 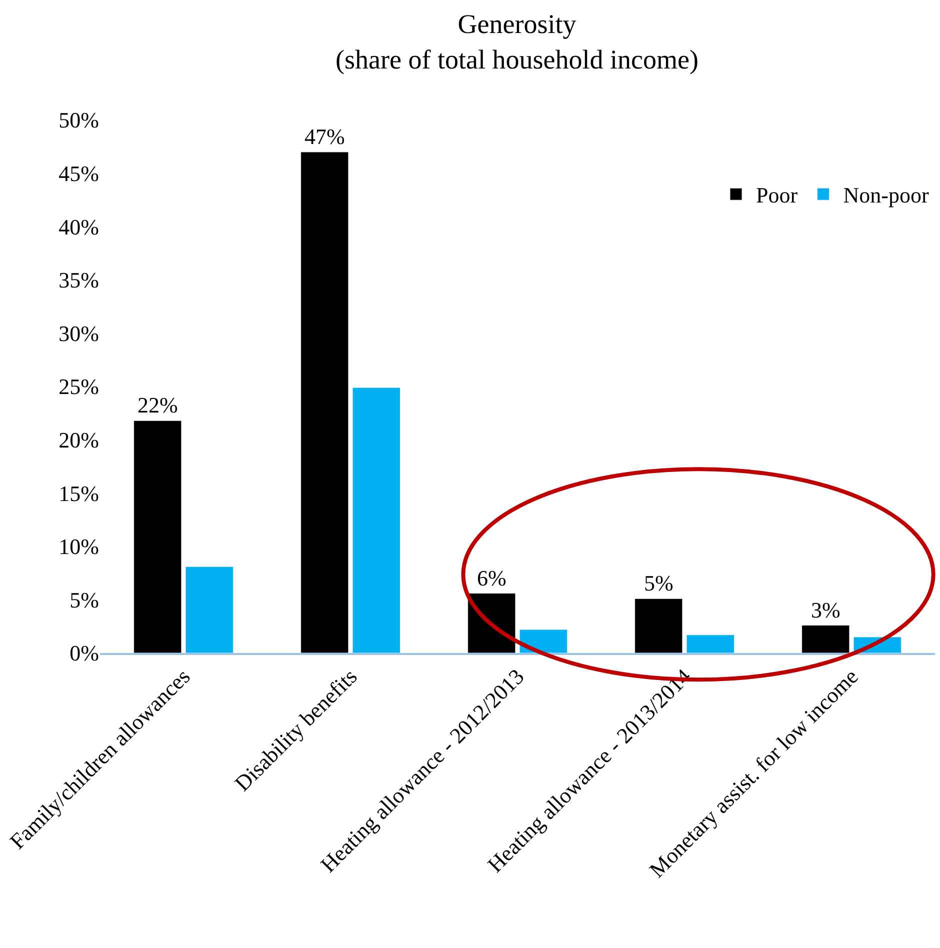 I want to click on data-label: 6%, so click(x=491, y=577).